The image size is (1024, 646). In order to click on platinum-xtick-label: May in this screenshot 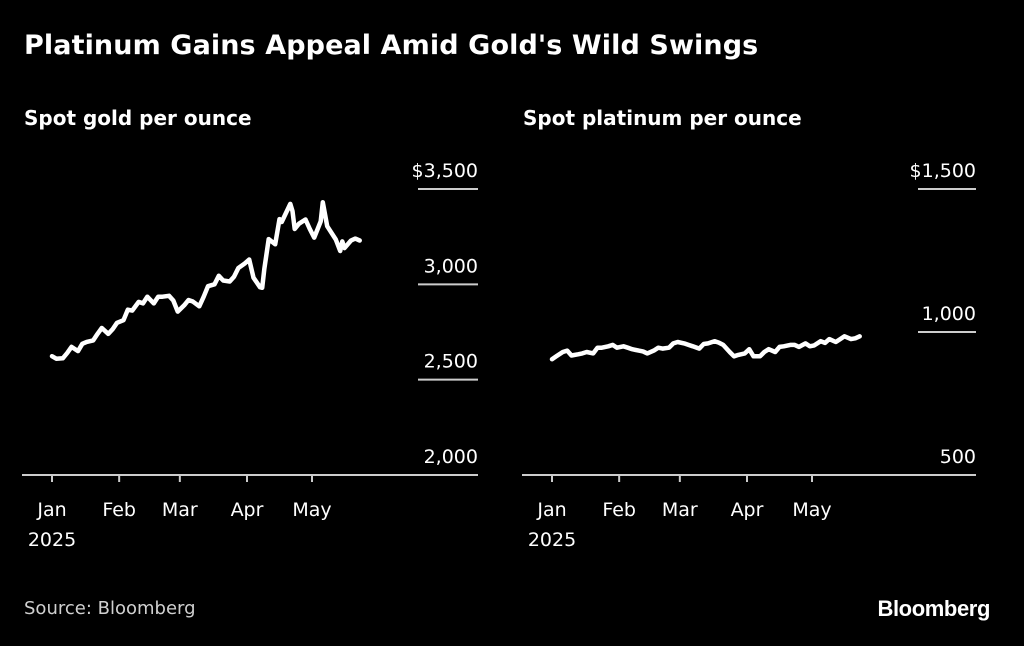, I will do `click(811, 510)`.